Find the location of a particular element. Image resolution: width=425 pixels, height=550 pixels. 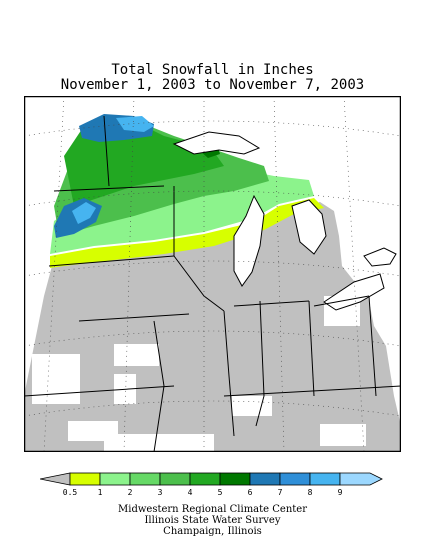

legend-label-3: 3 is located at coordinates (160, 492).